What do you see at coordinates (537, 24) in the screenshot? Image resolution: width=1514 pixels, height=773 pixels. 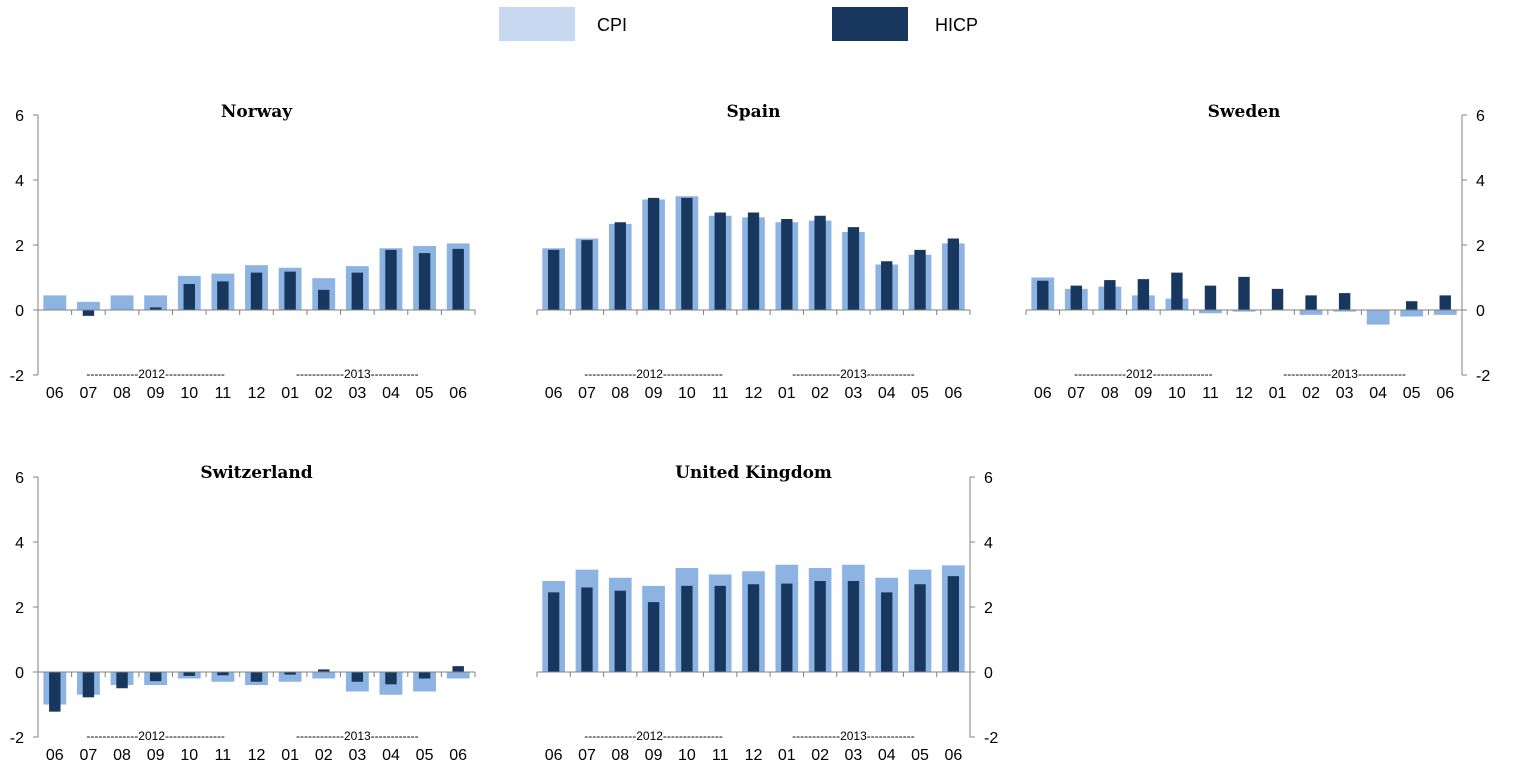 I see `legend-swatch-cpi` at bounding box center [537, 24].